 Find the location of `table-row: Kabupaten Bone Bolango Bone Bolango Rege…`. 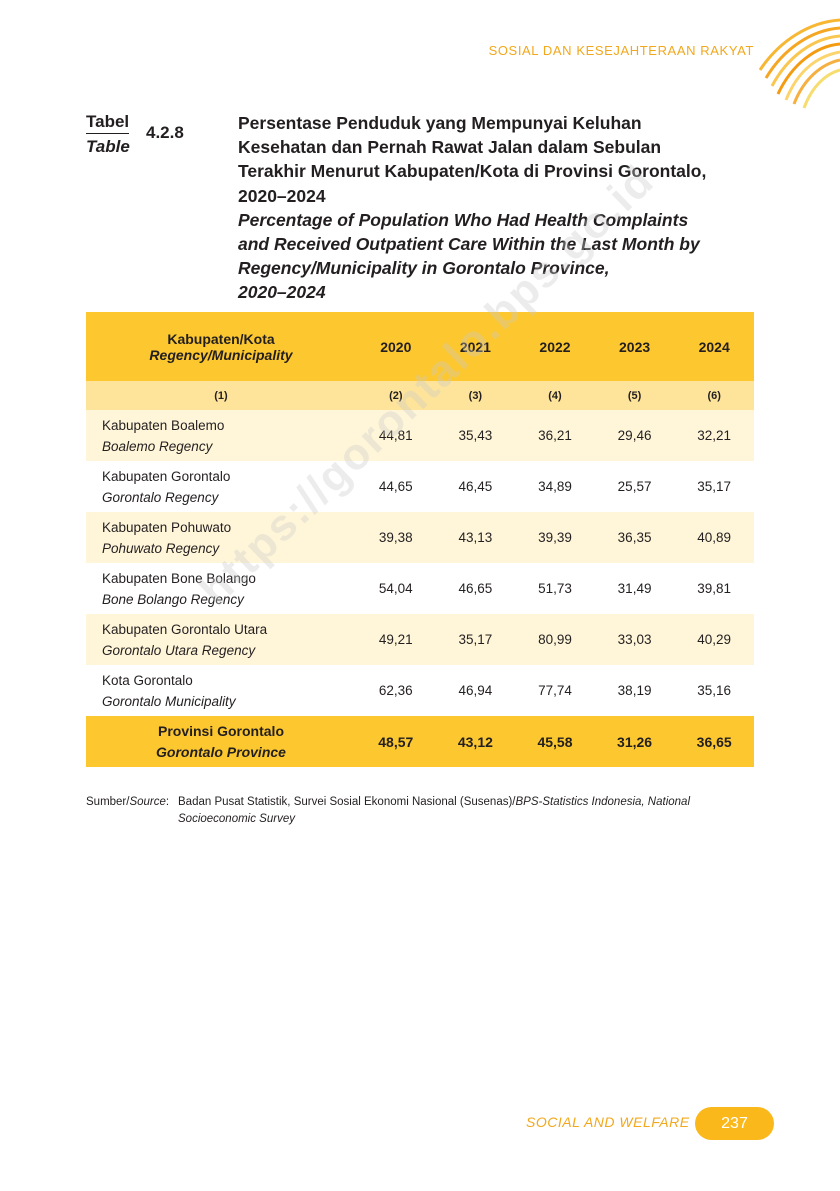

table-row: Kabupaten Bone Bolango Bone Bolango Rege… is located at coordinates (420, 588).